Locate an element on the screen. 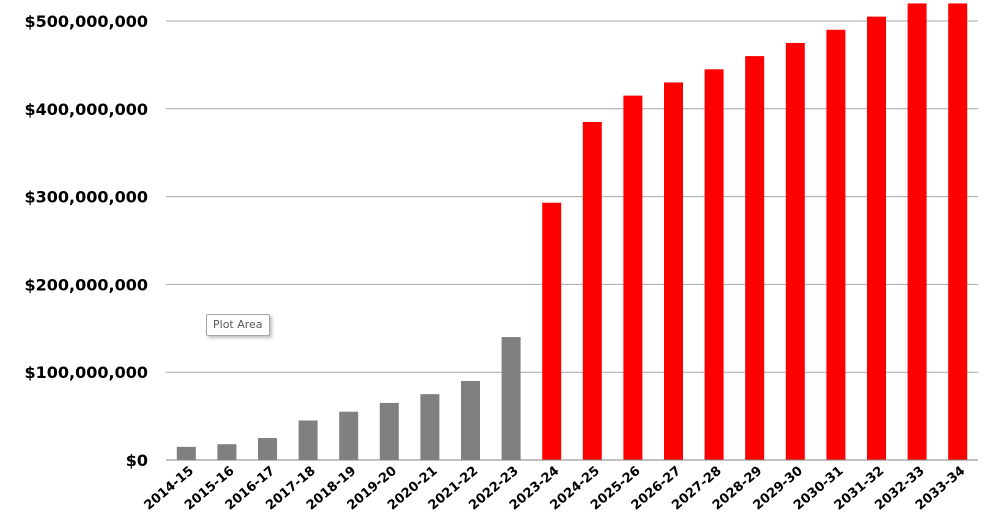 Image resolution: width=987 pixels, height=531 pixels. y-tick-label: $200,000,000 is located at coordinates (86, 284).